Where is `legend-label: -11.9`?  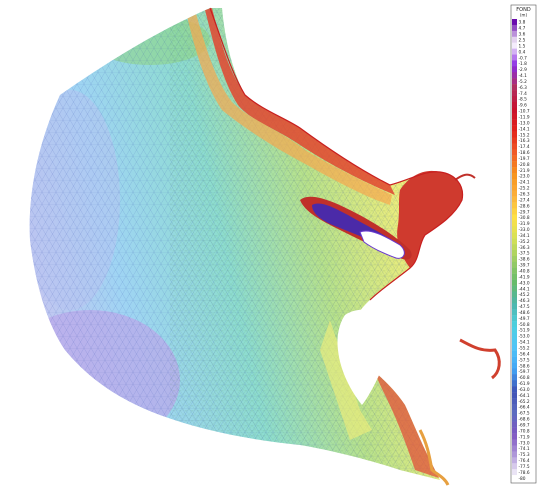 legend-label: -11.9 is located at coordinates (524, 118).